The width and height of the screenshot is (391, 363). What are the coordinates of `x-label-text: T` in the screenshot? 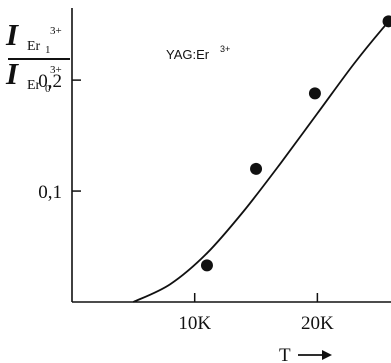 It's located at (285, 354).